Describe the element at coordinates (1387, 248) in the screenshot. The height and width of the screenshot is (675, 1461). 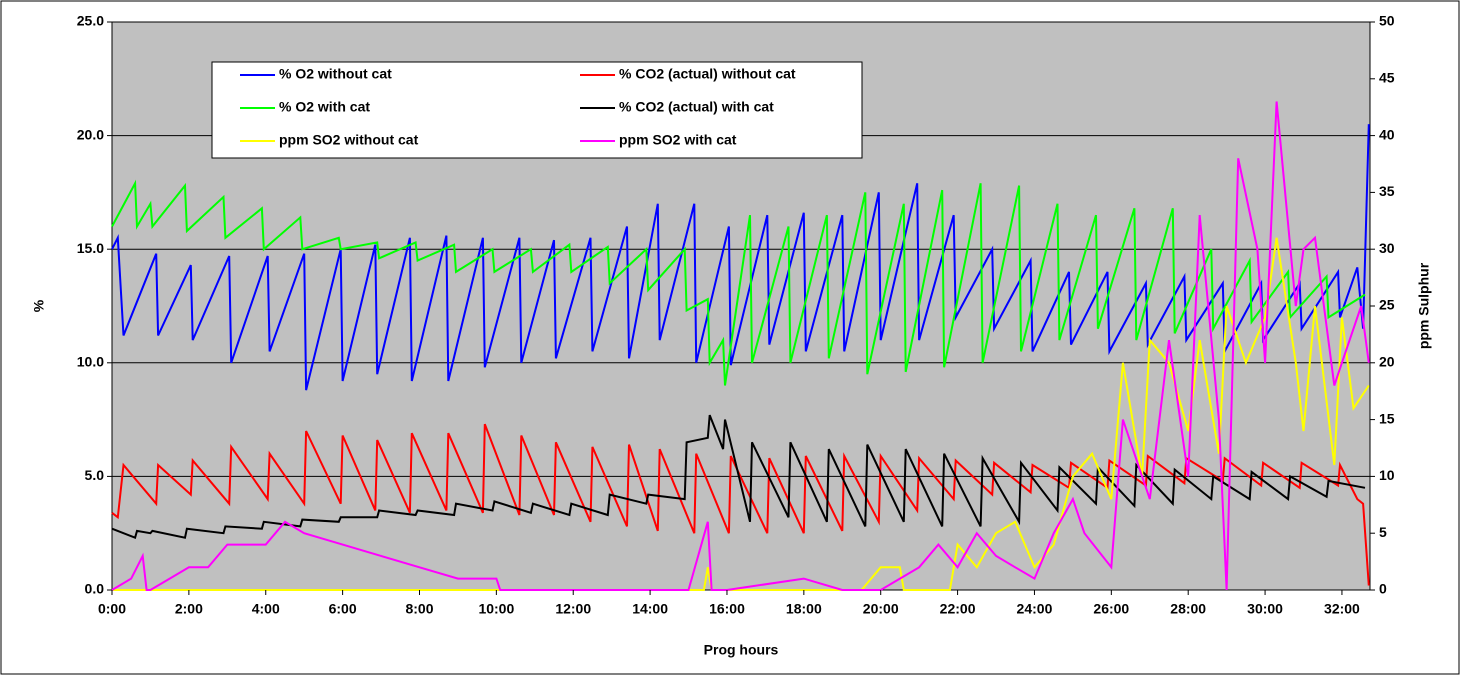
I see `y2-tick-label: 30` at that location.